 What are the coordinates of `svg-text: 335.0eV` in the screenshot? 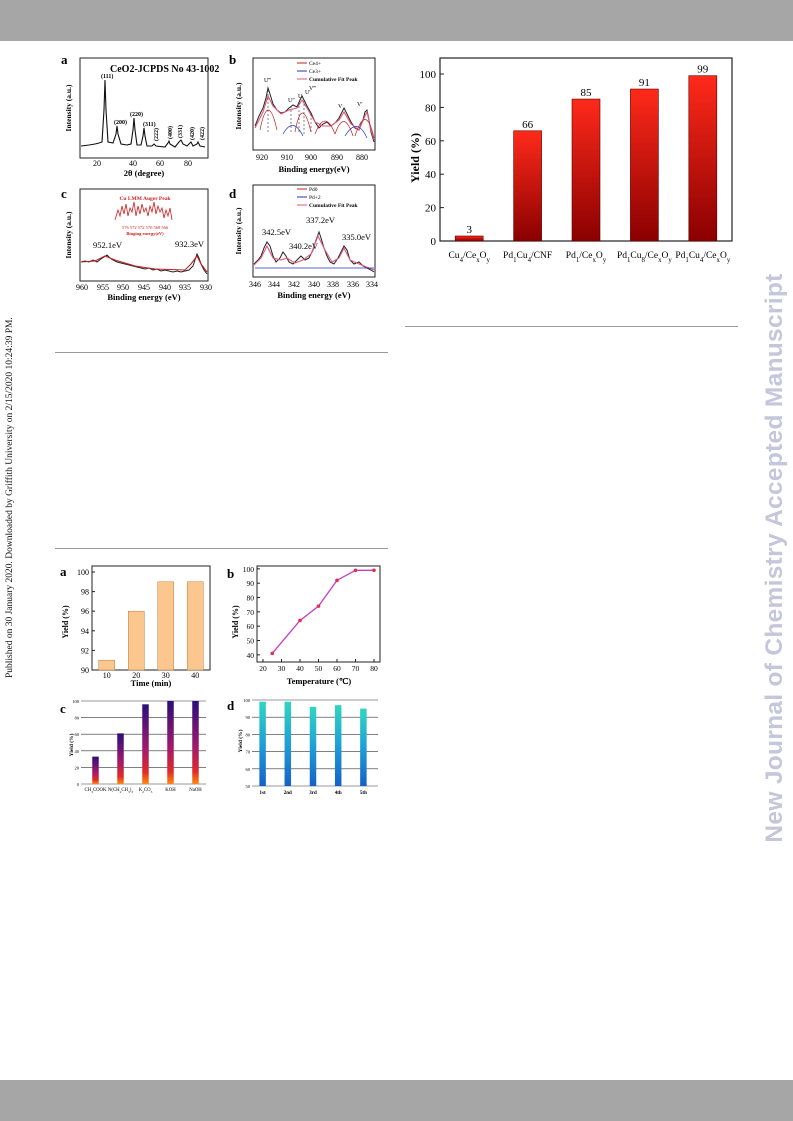 It's located at (357, 237).